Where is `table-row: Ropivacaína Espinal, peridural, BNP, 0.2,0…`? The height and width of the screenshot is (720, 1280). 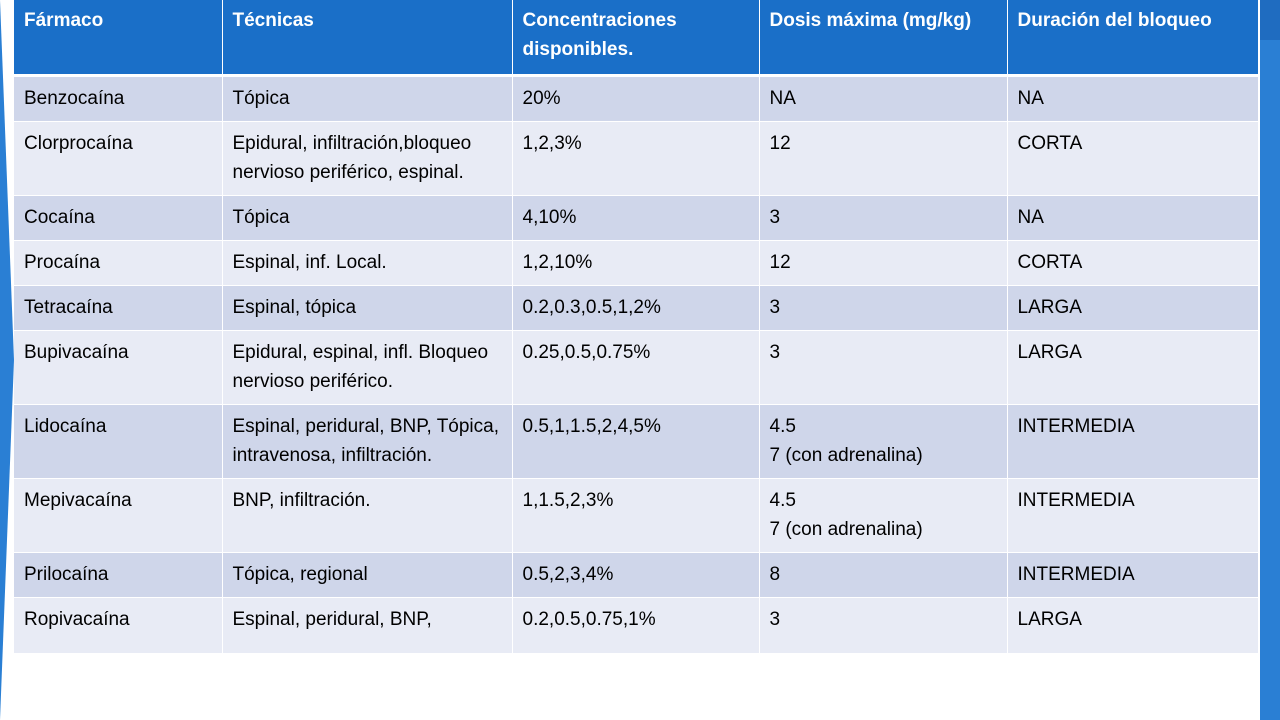
table-row: Ropivacaína Espinal, peridural, BNP, 0.2,0… is located at coordinates (636, 625).